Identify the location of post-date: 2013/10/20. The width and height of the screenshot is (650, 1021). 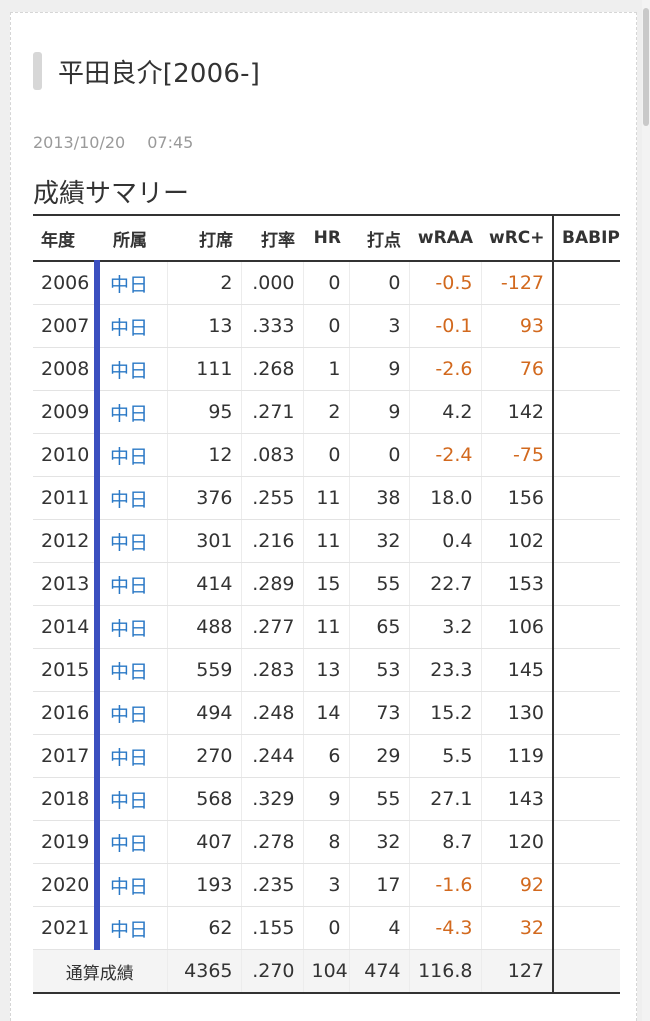
(79, 142).